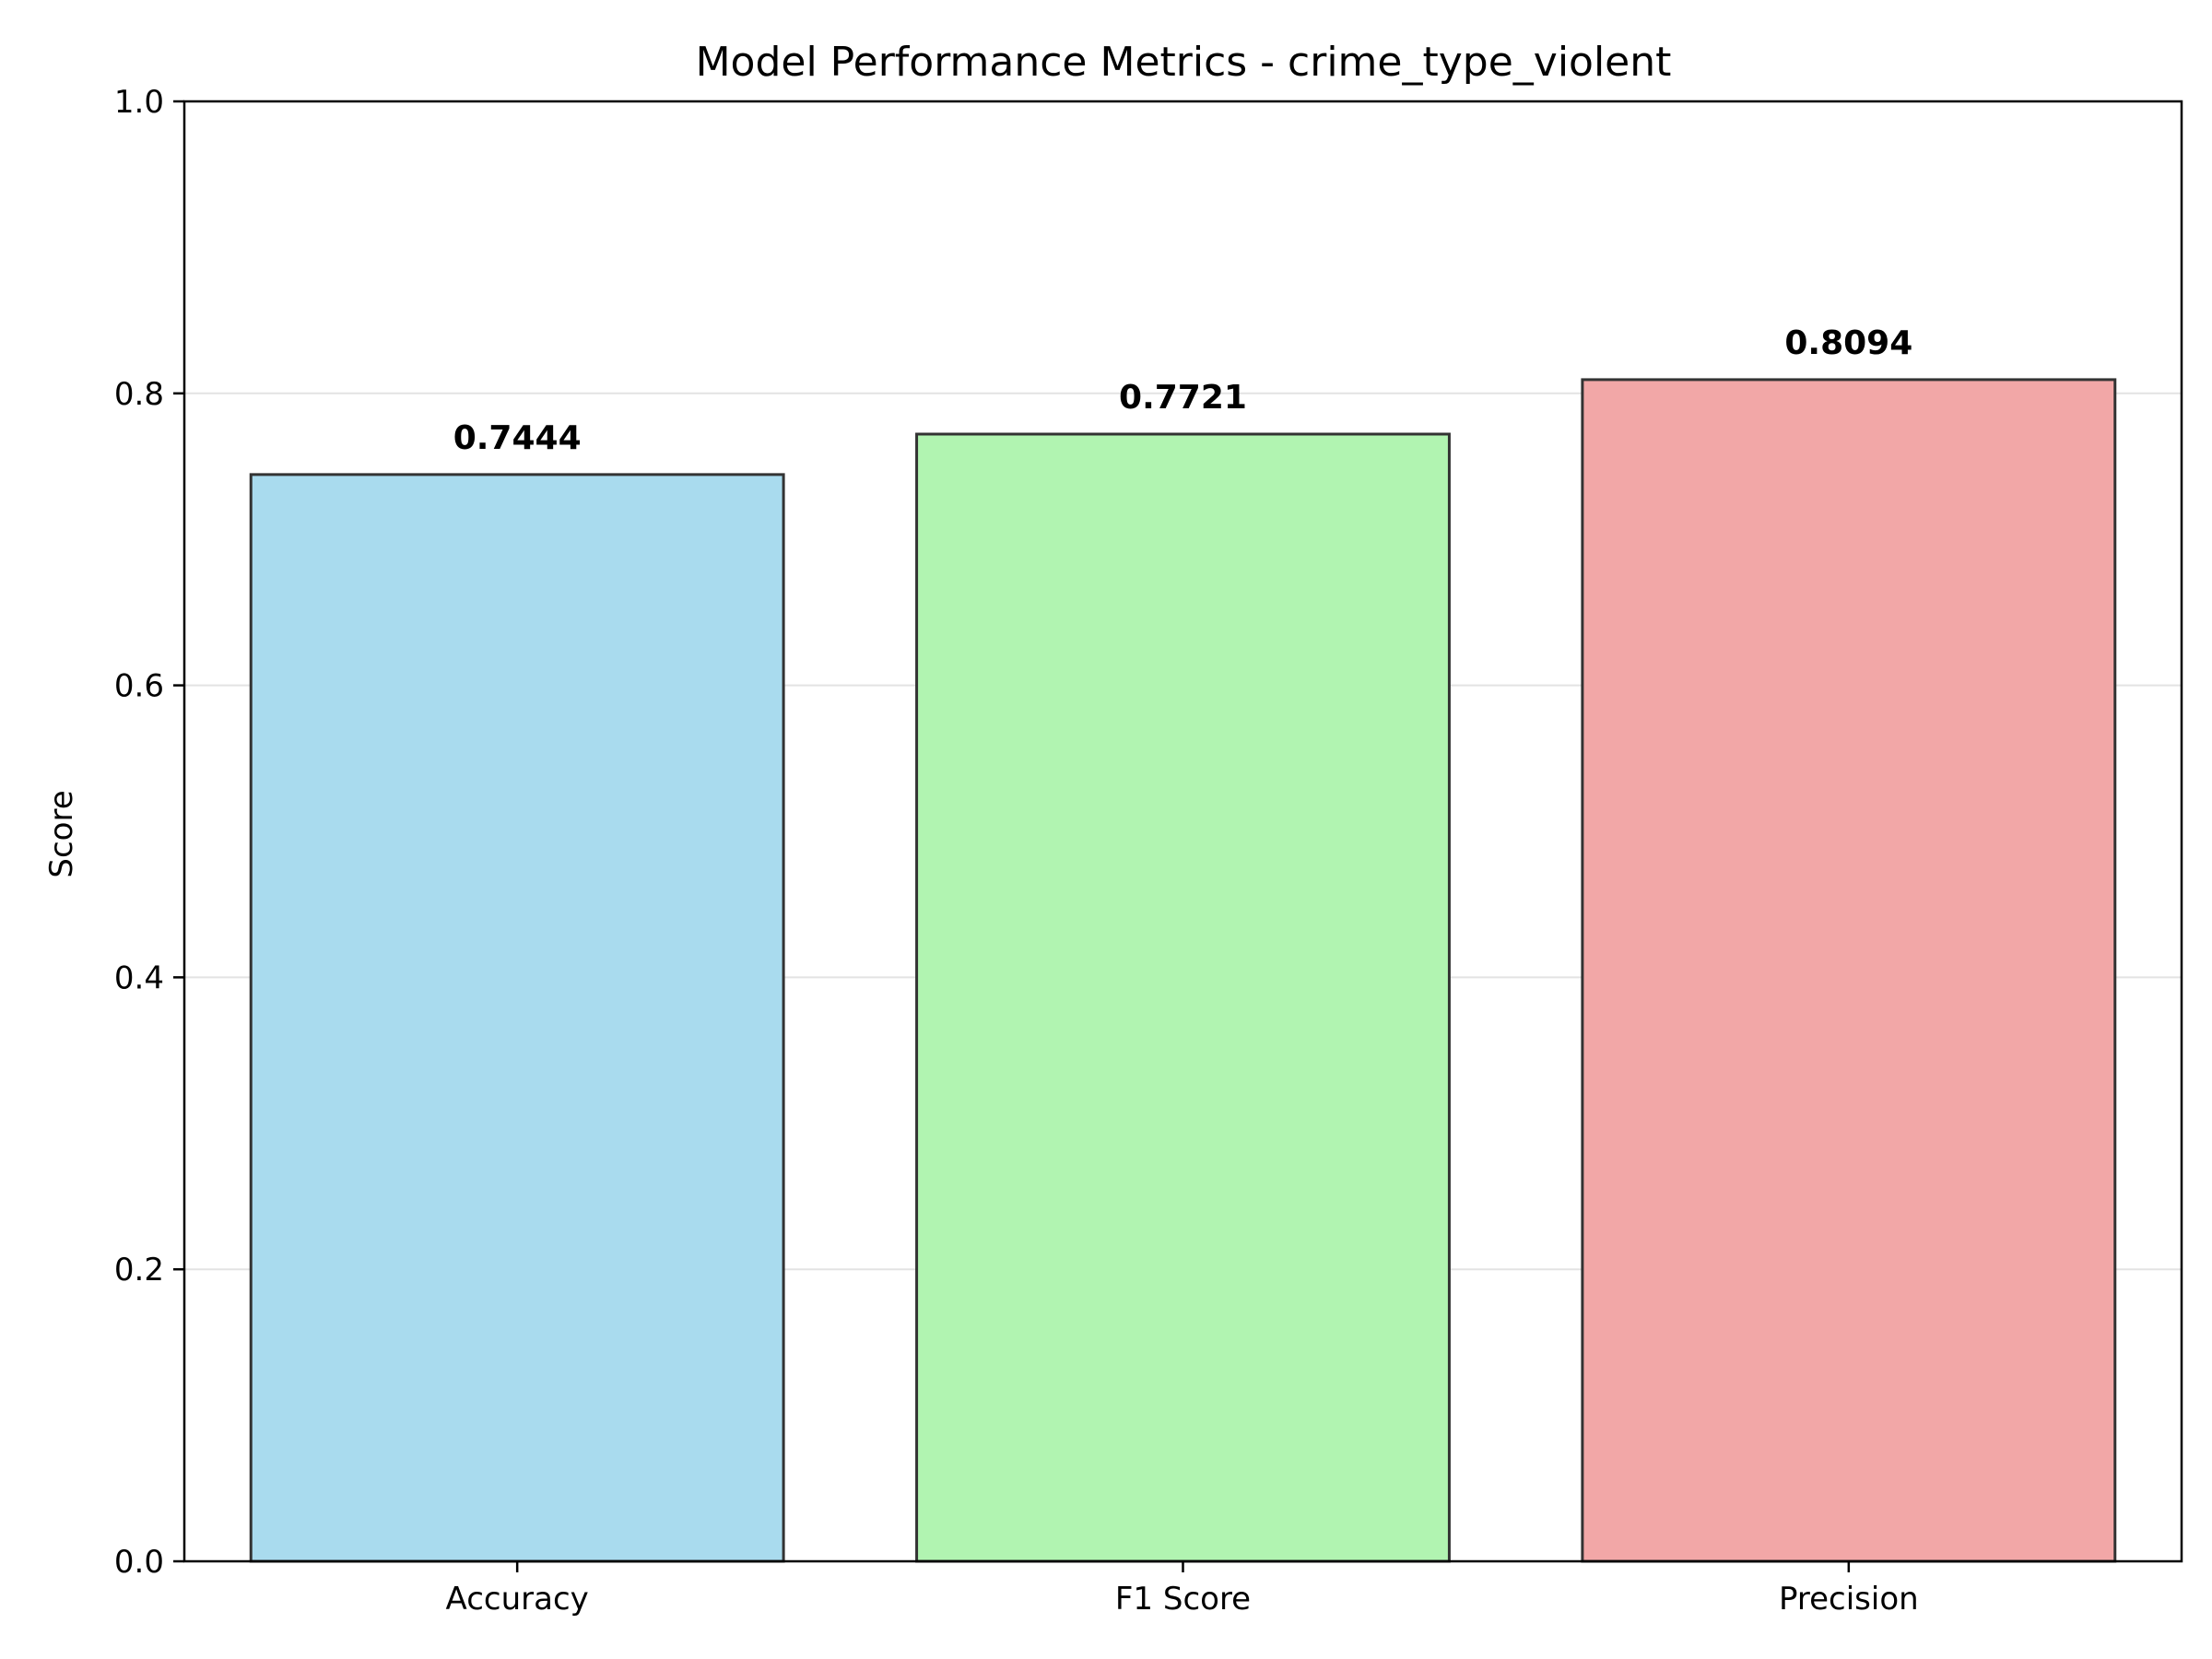 The width and height of the screenshot is (2212, 1659). I want to click on x-tick-label: Accuracy, so click(517, 1599).